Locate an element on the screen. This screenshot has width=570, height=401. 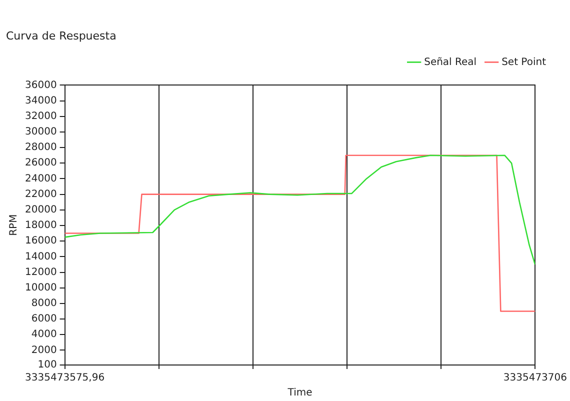
y-tick-label: 30000 is located at coordinates (41, 132).